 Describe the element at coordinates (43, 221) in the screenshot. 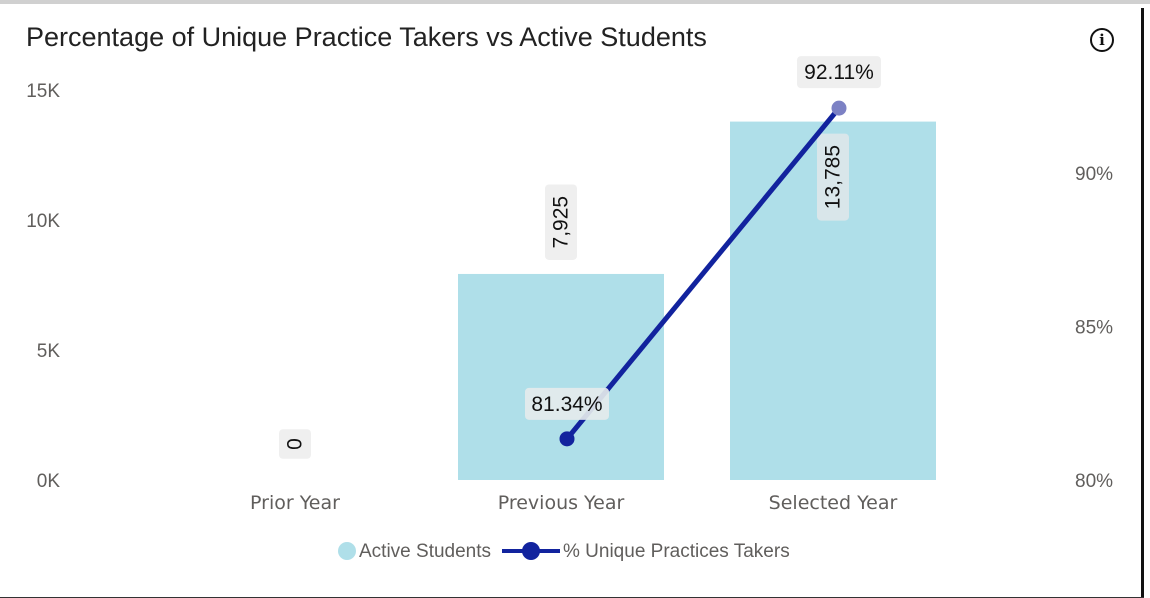

I see `y-left-tick-label: 10K` at that location.